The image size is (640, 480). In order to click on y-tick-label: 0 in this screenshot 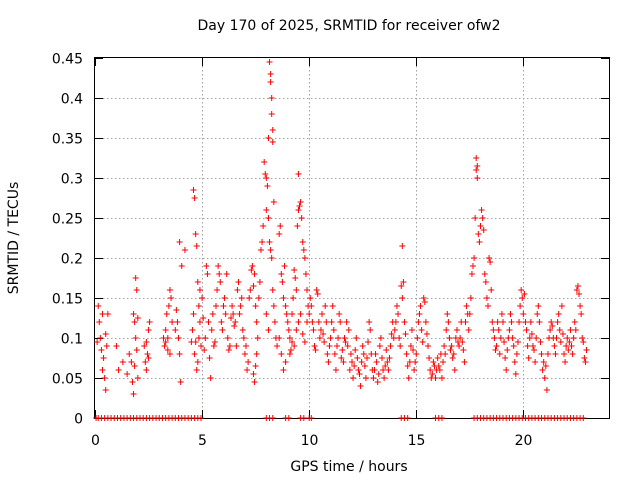, I will do `click(78, 420)`.